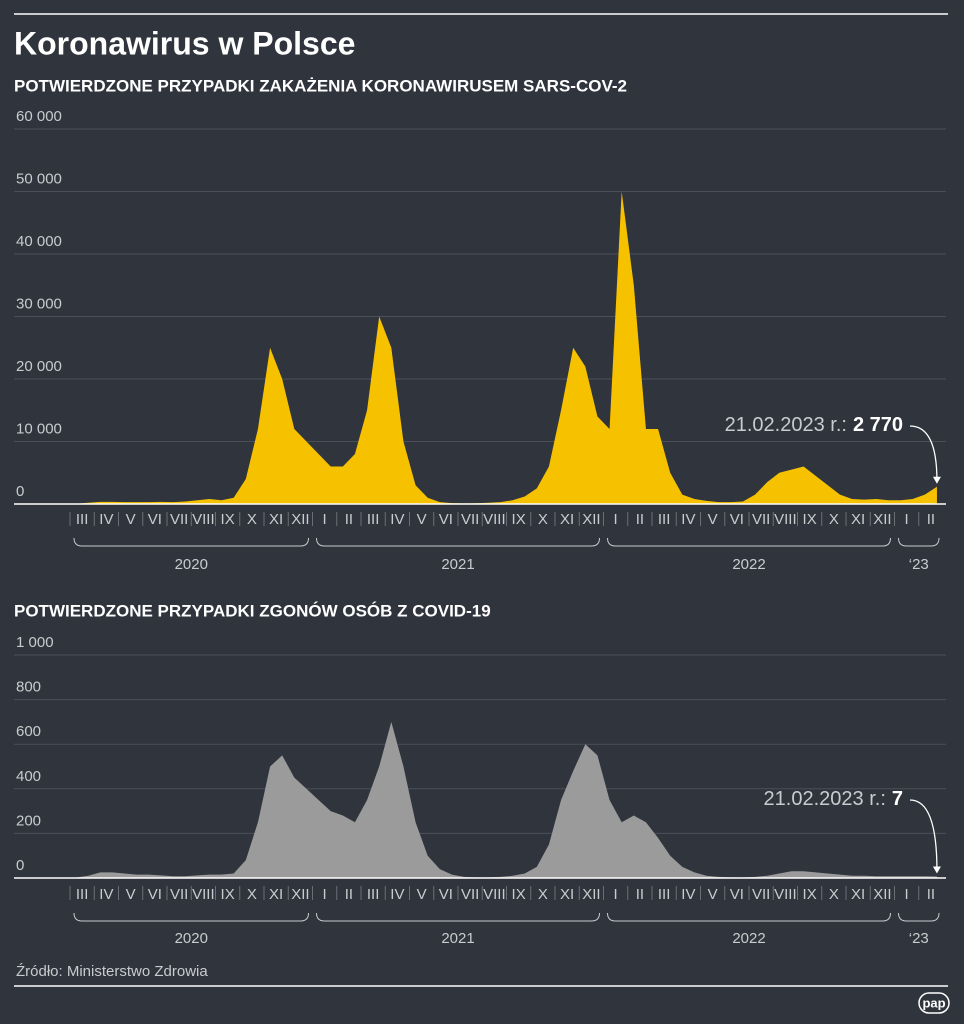  Describe the element at coordinates (878, 425) in the screenshot. I see `annotation-value: 2 770` at that location.